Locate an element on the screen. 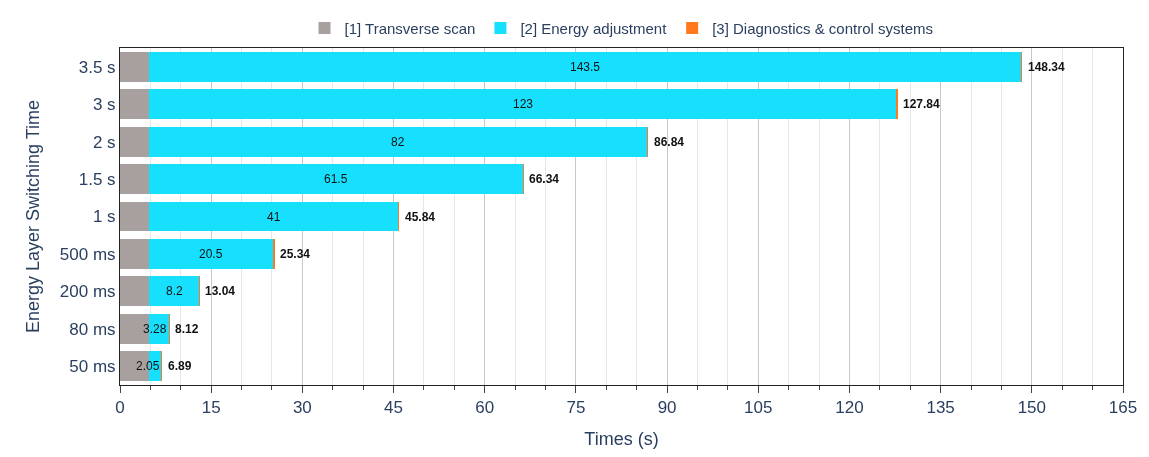  y-tick-label: 200 ms is located at coordinates (87, 292).